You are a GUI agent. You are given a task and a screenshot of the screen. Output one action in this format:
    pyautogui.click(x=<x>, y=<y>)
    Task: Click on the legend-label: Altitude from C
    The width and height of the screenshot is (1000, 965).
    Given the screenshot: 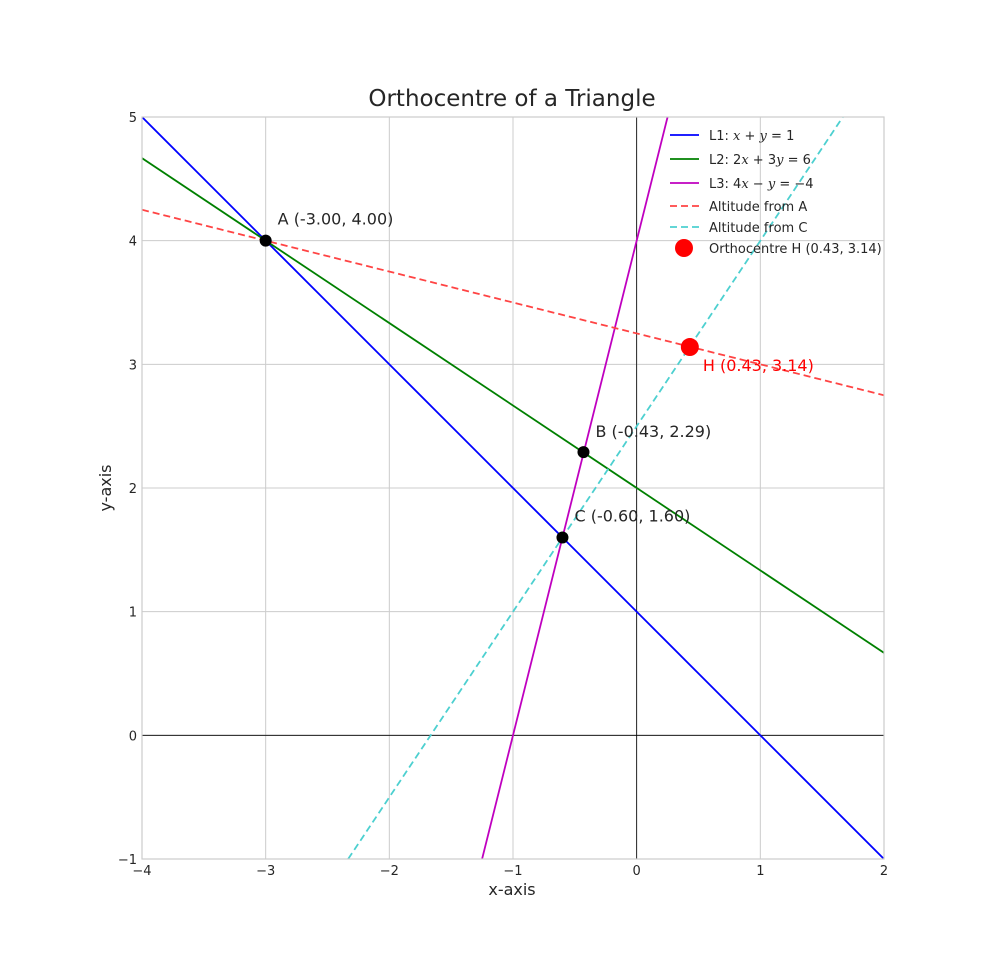 What is the action you would take?
    pyautogui.click(x=758, y=228)
    